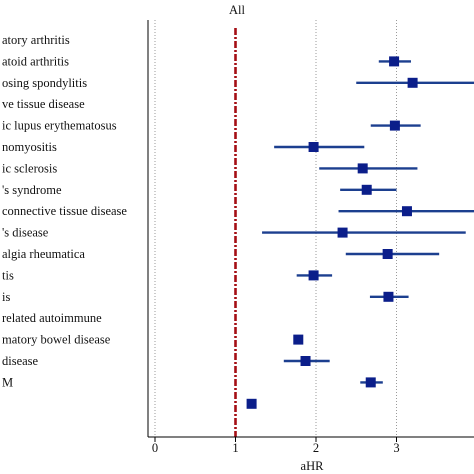 Image resolution: width=474 pixels, height=474 pixels. I want to click on row-label-13: related autoimmune, so click(52, 318).